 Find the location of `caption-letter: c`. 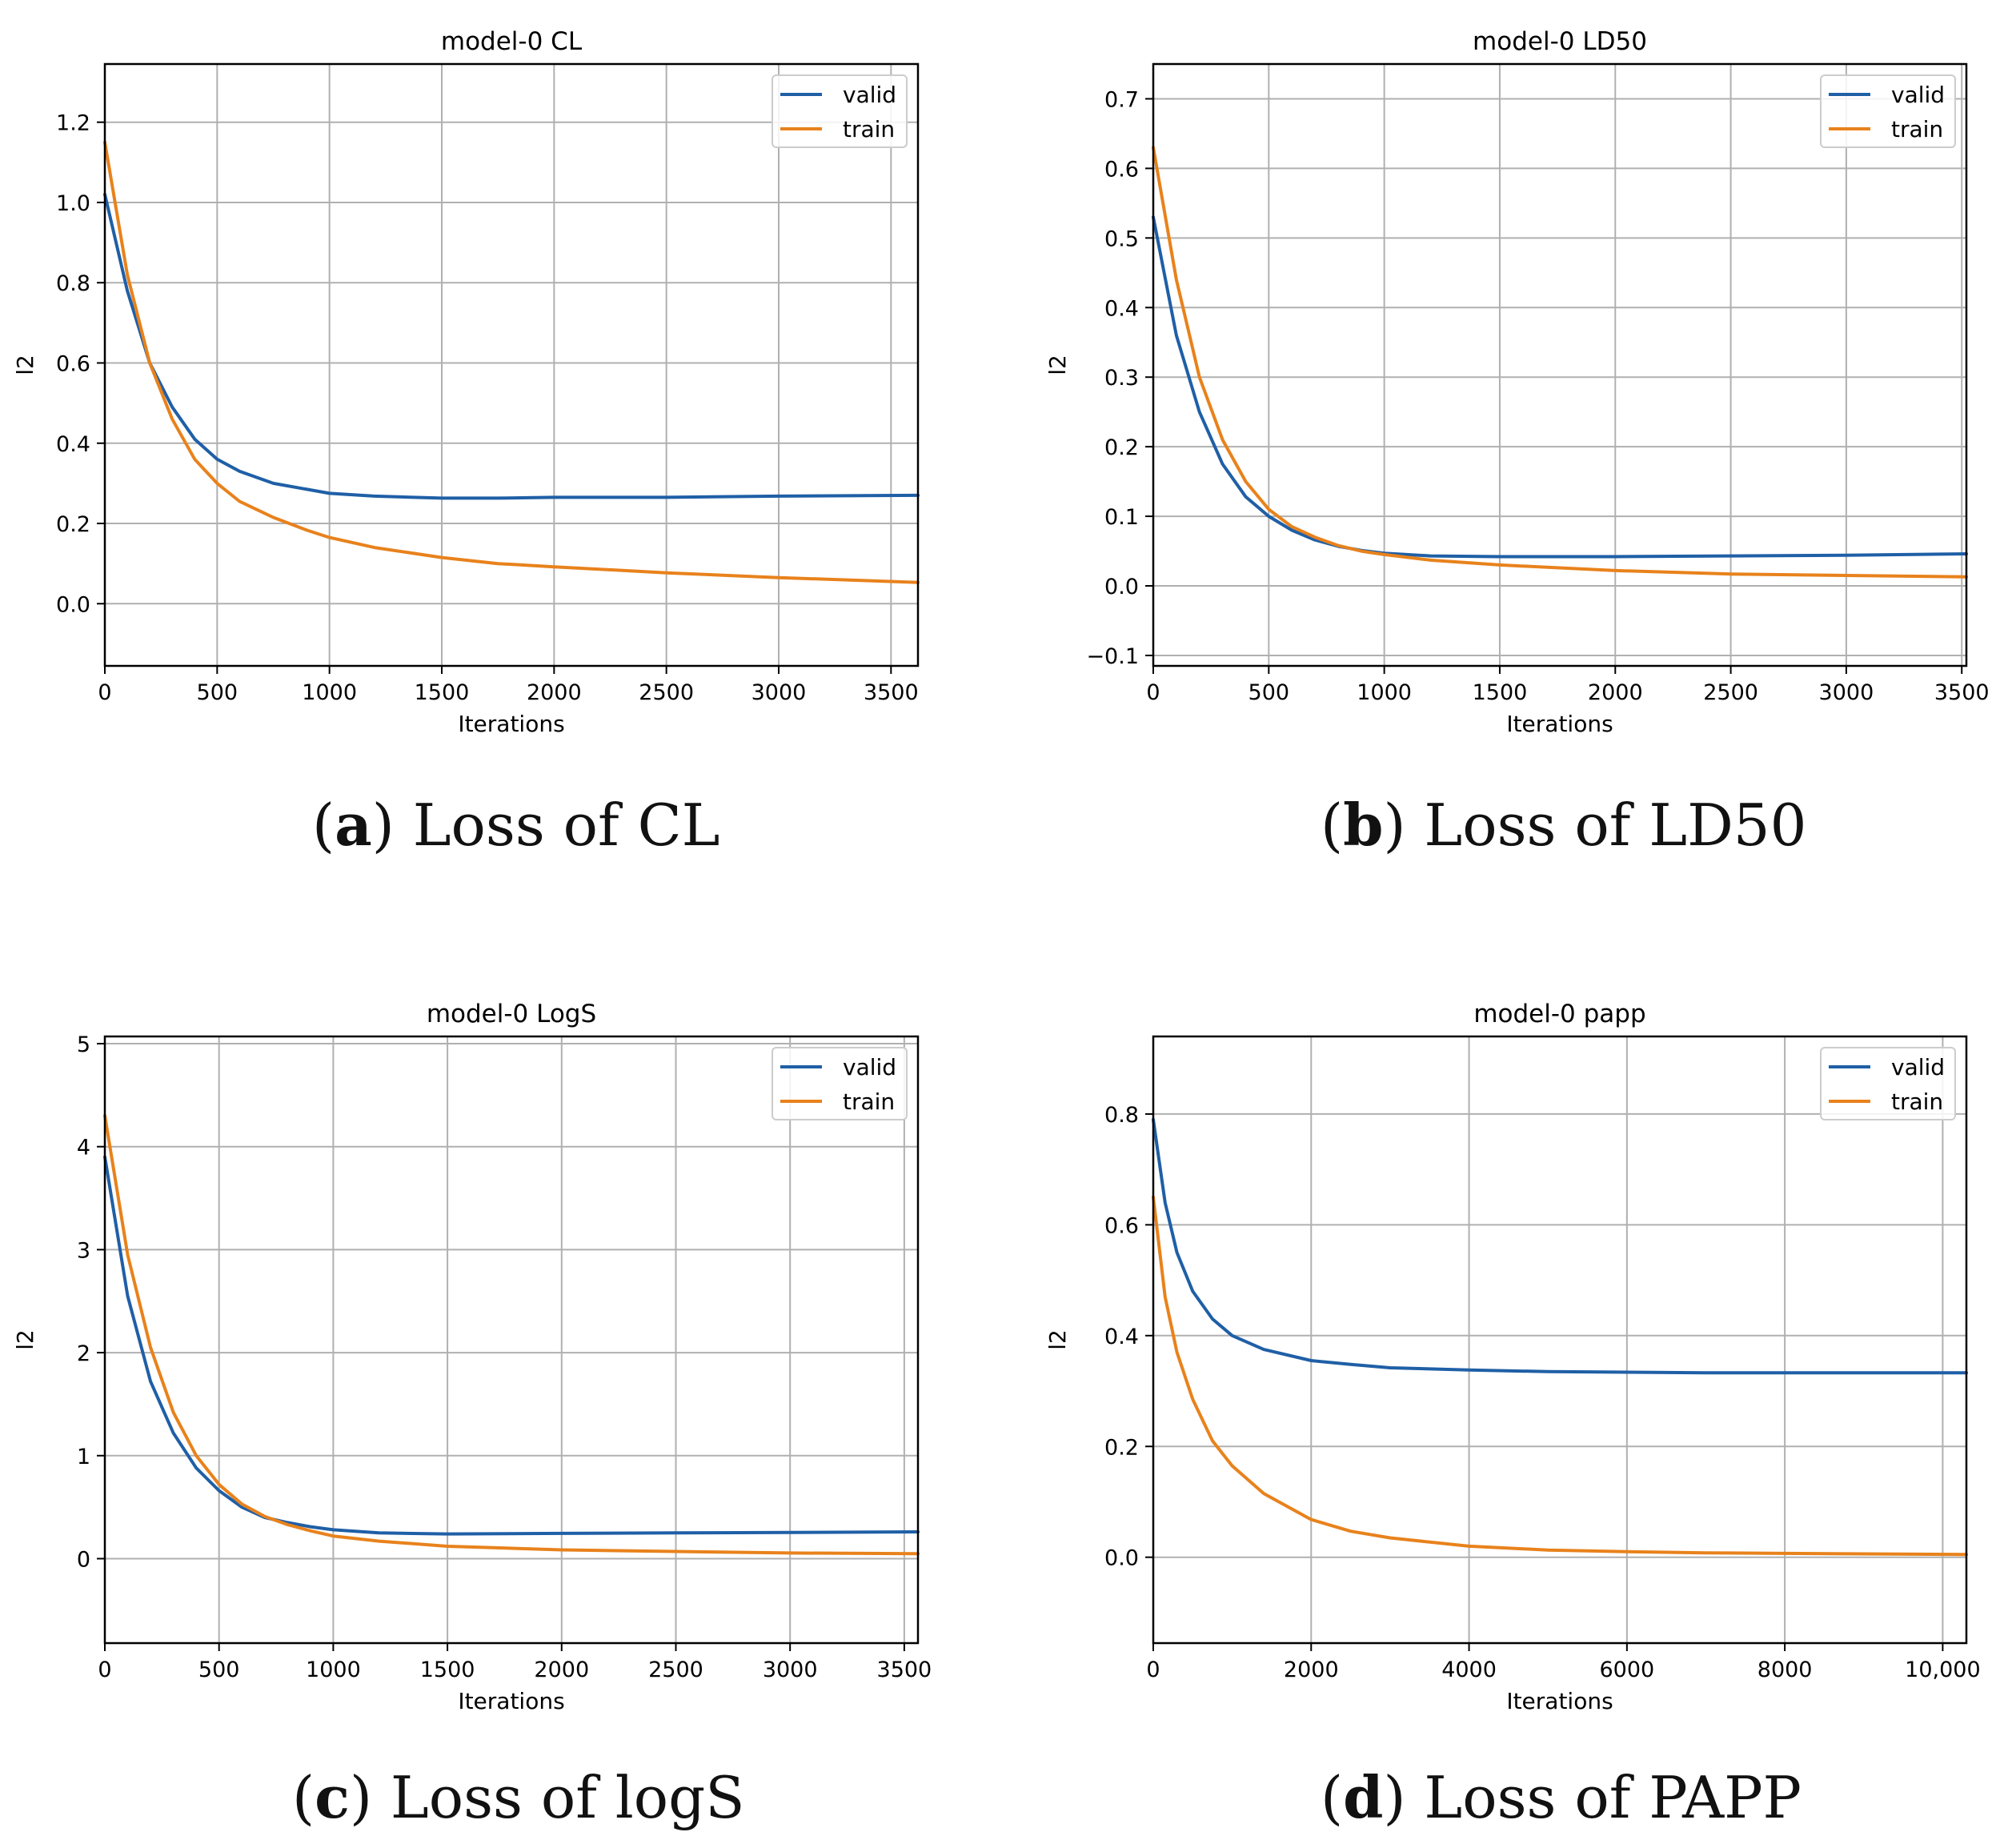

caption-letter: c is located at coordinates (332, 1797).